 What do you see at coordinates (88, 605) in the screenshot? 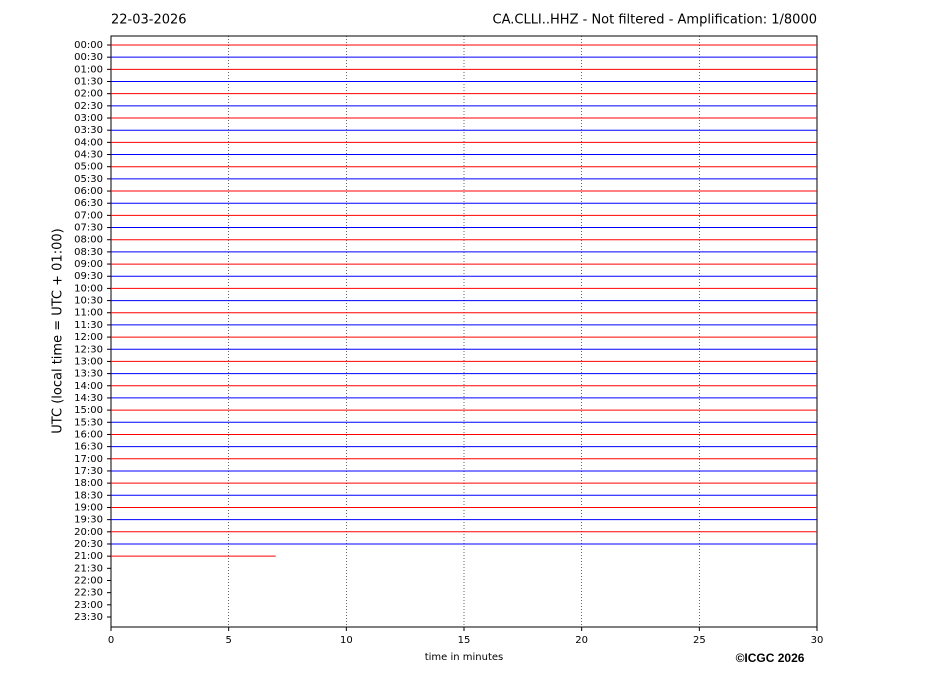
I see `y-tick-label: 23:00` at bounding box center [88, 605].